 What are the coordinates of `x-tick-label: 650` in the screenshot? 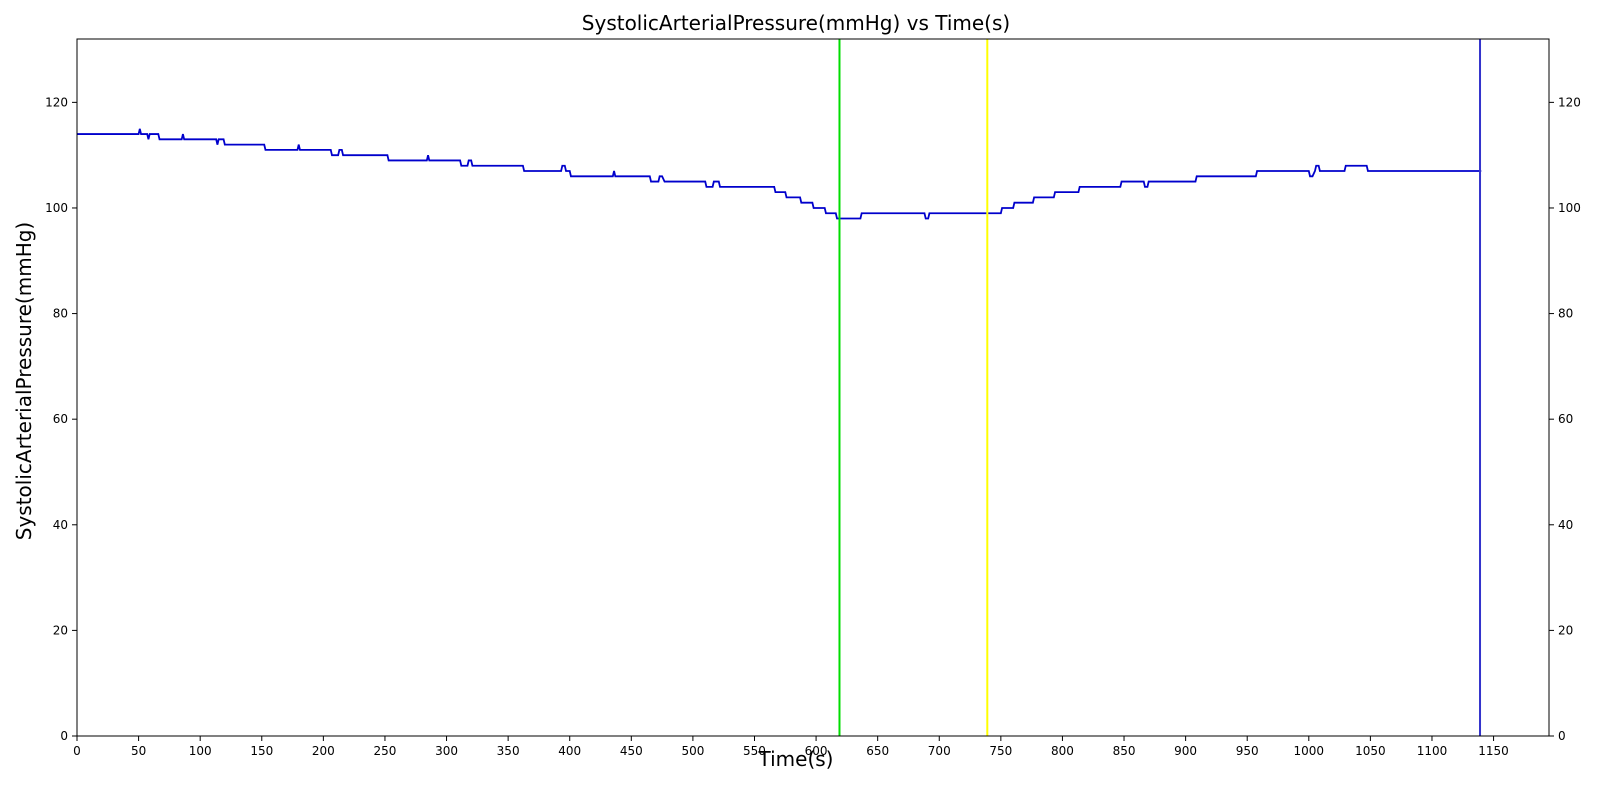 It's located at (877, 751).